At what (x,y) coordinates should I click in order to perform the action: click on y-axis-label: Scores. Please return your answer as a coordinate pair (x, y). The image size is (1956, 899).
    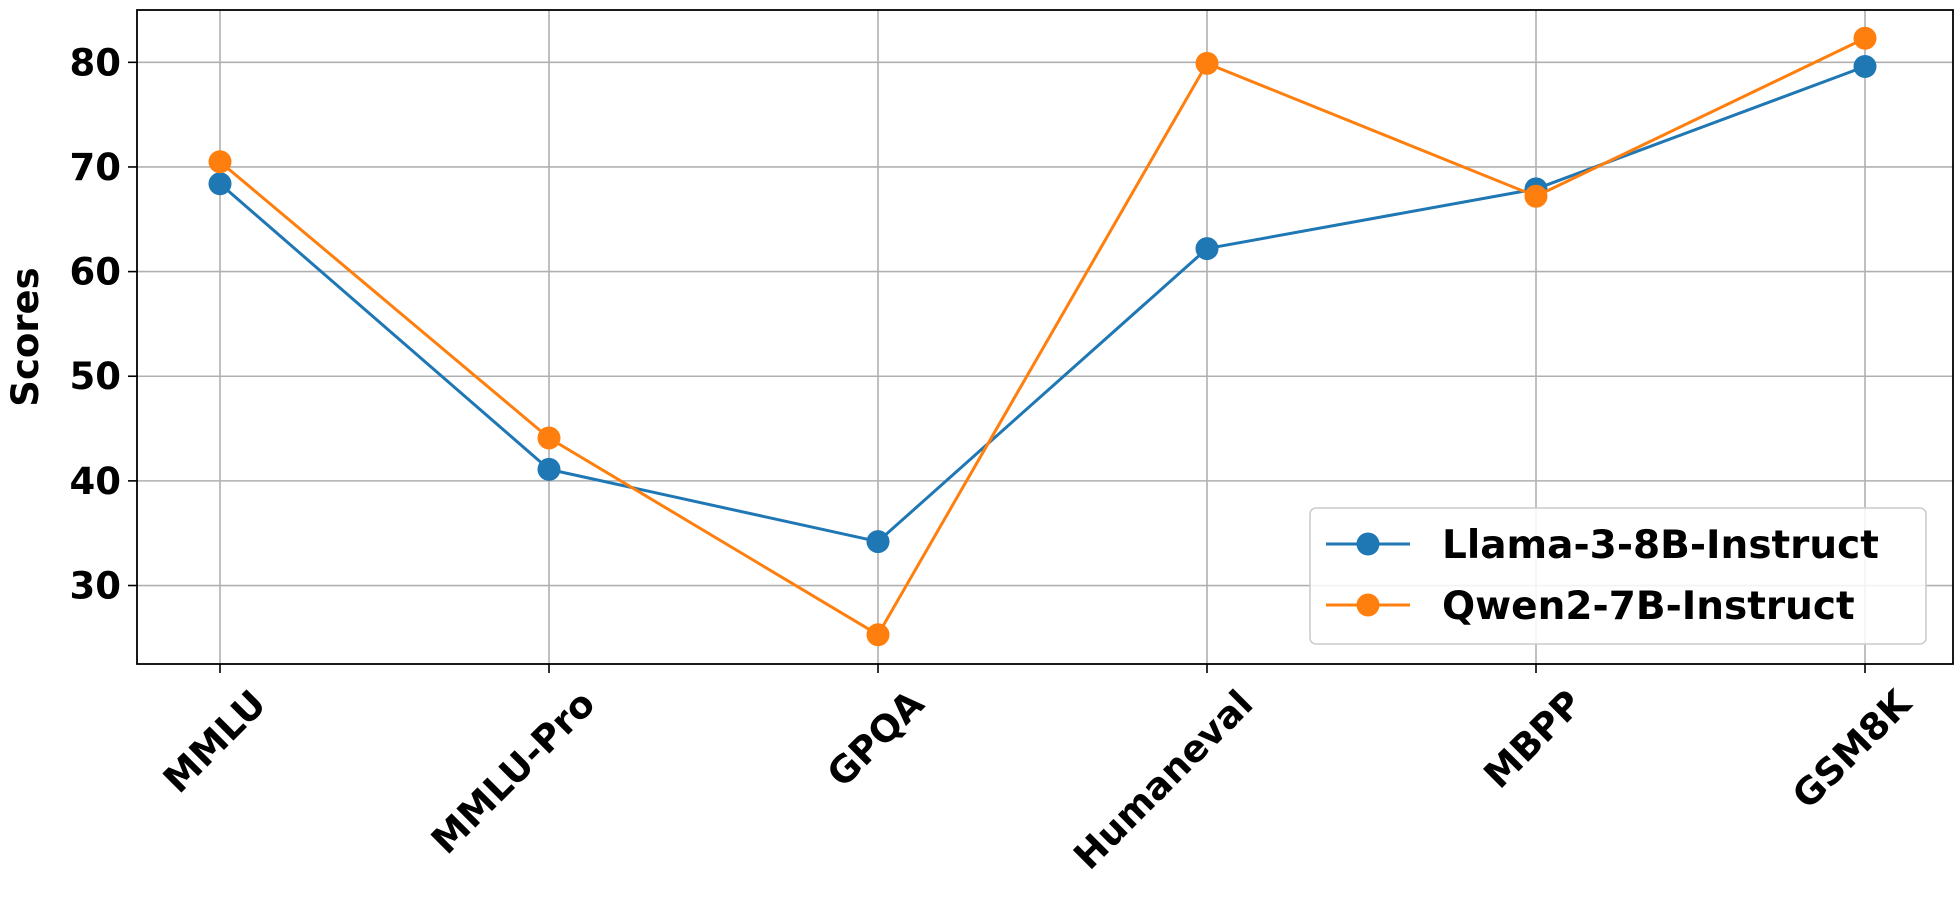
    Looking at the image, I should click on (25, 336).